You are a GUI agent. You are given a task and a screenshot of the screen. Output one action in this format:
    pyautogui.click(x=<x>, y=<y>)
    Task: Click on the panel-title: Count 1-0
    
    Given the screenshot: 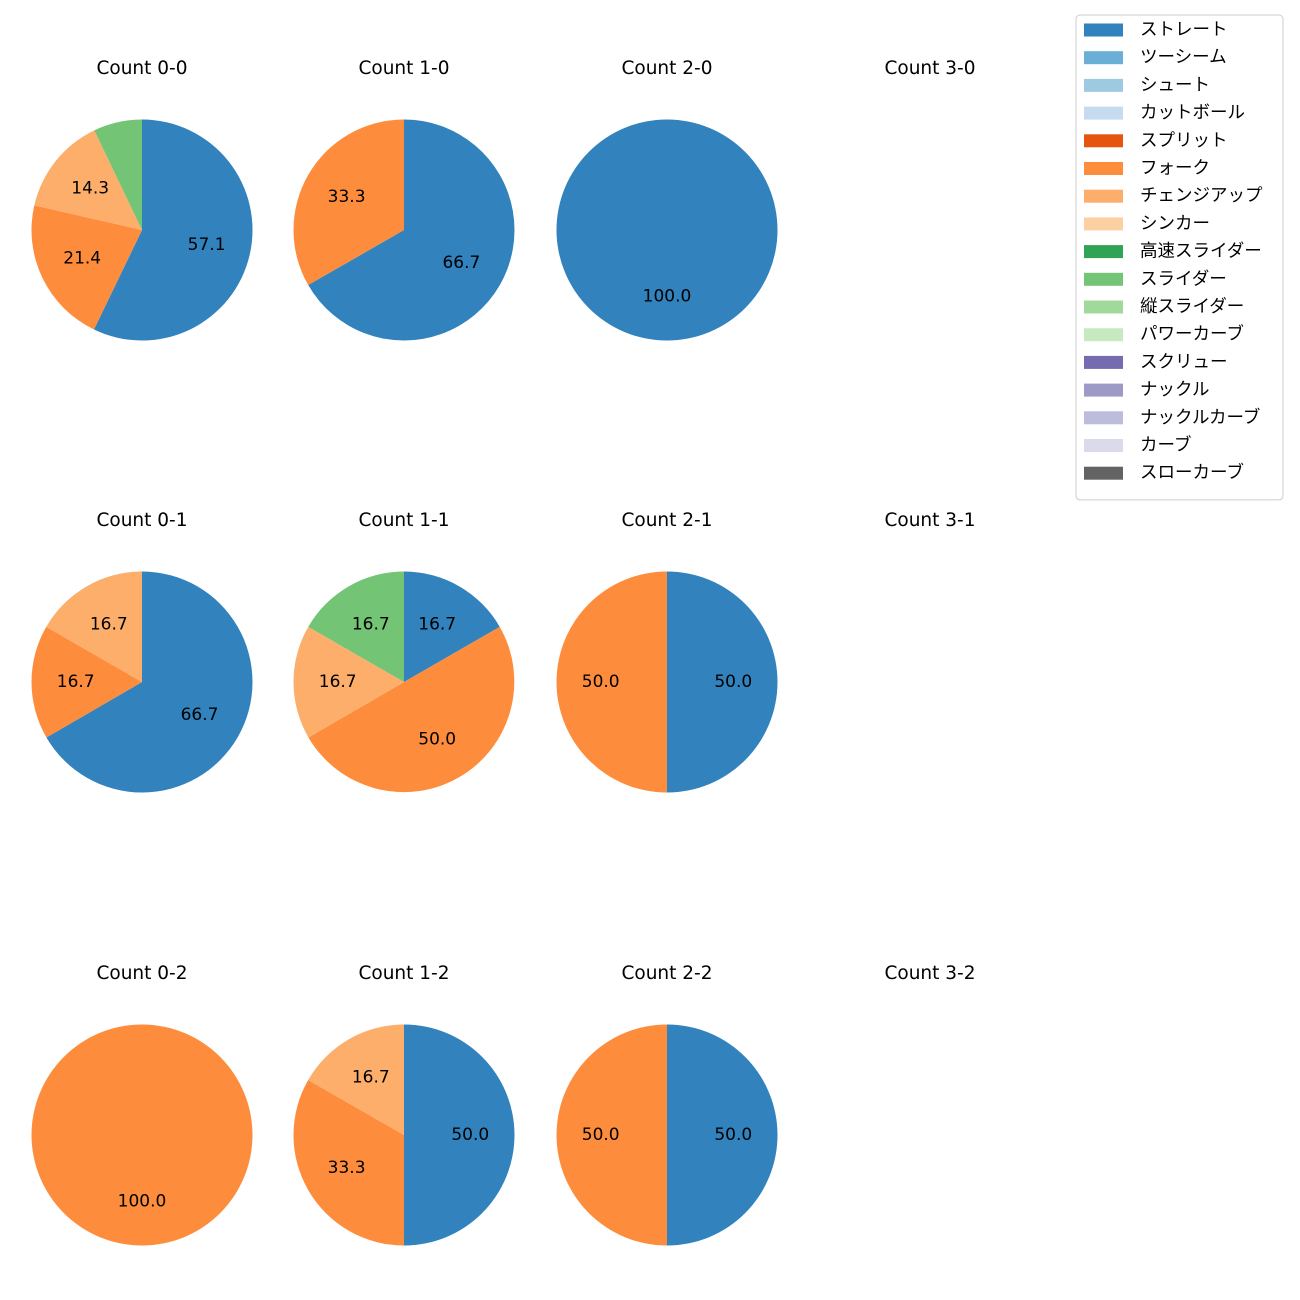 What is the action you would take?
    pyautogui.click(x=403, y=68)
    